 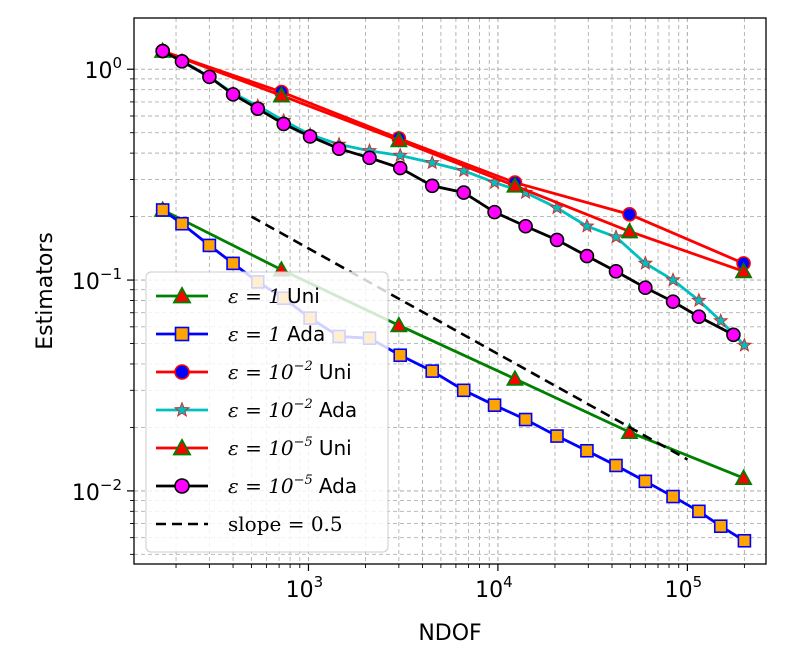 What do you see at coordinates (494, 588) in the screenshot?
I see `x-tick-label: 10⁴` at bounding box center [494, 588].